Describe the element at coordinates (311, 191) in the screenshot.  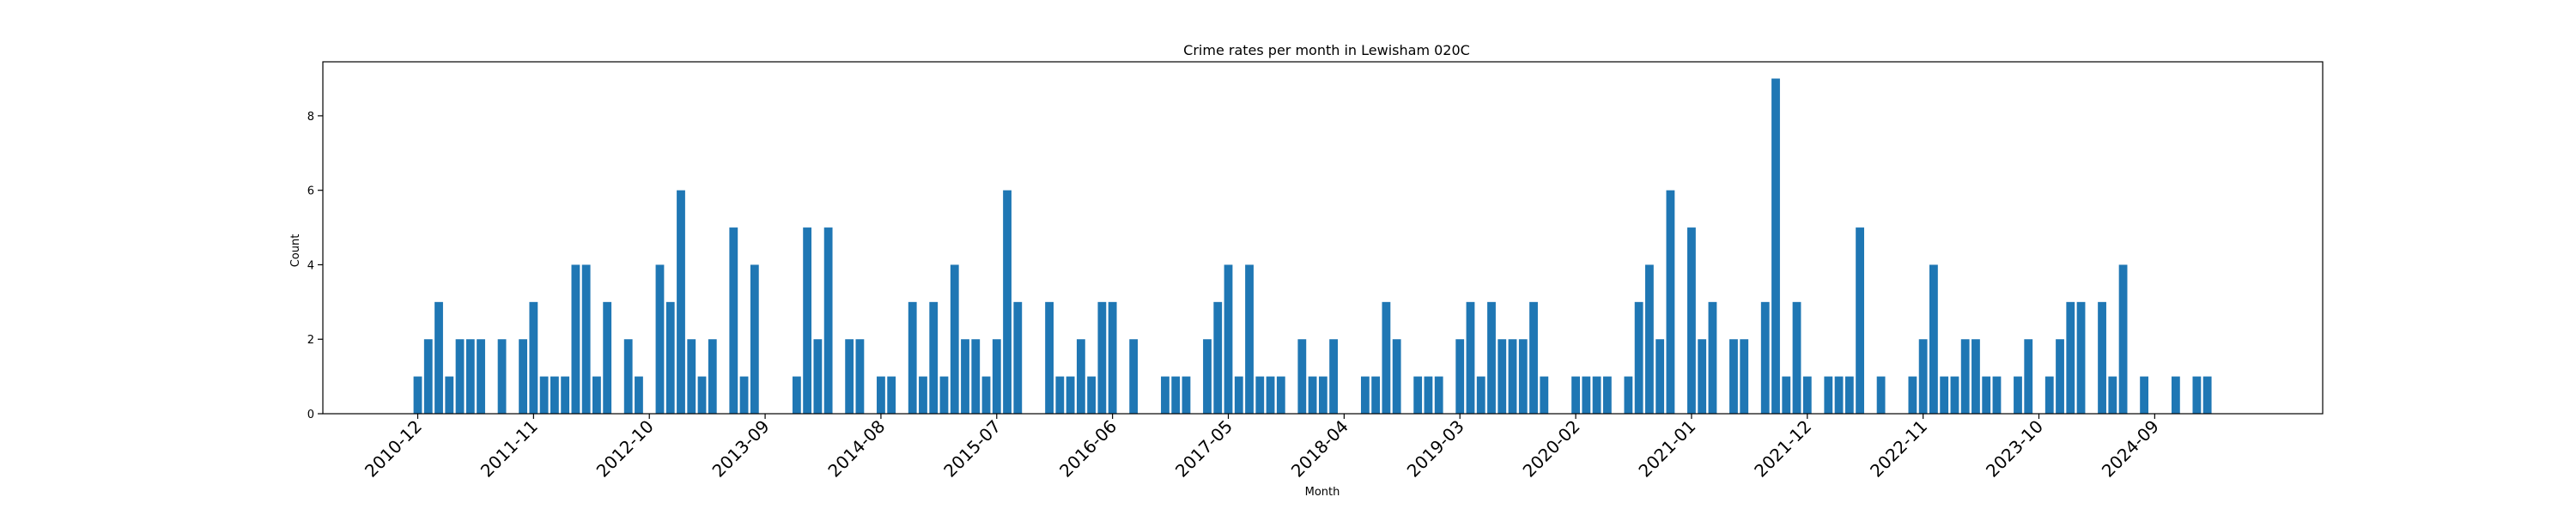
I see `y-tick-label: 6` at that location.